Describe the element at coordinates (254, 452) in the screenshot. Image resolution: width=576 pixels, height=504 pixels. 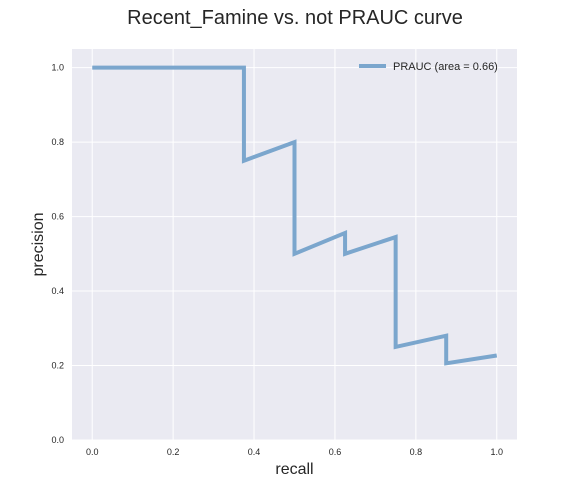
I see `x-tick-label: 0.4` at that location.